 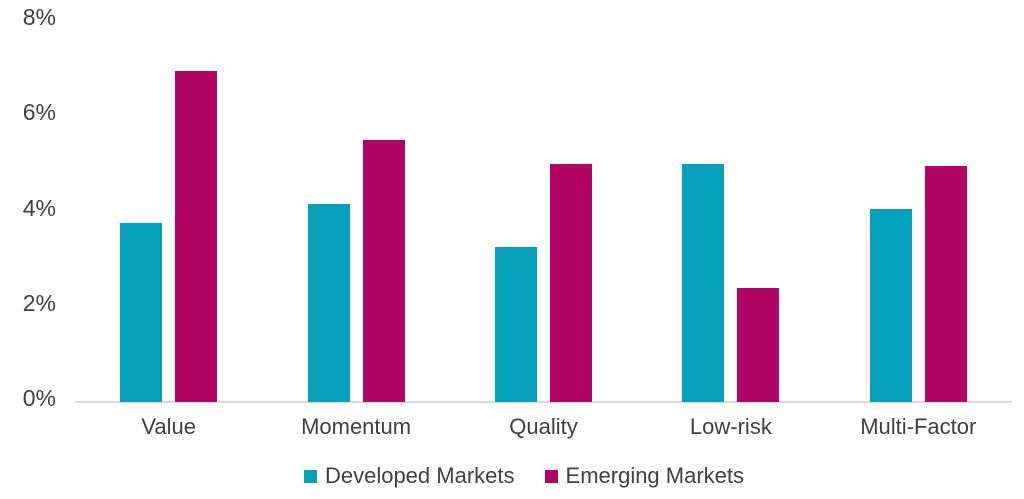 I want to click on bar-emerging-markets-quality, so click(x=571, y=282).